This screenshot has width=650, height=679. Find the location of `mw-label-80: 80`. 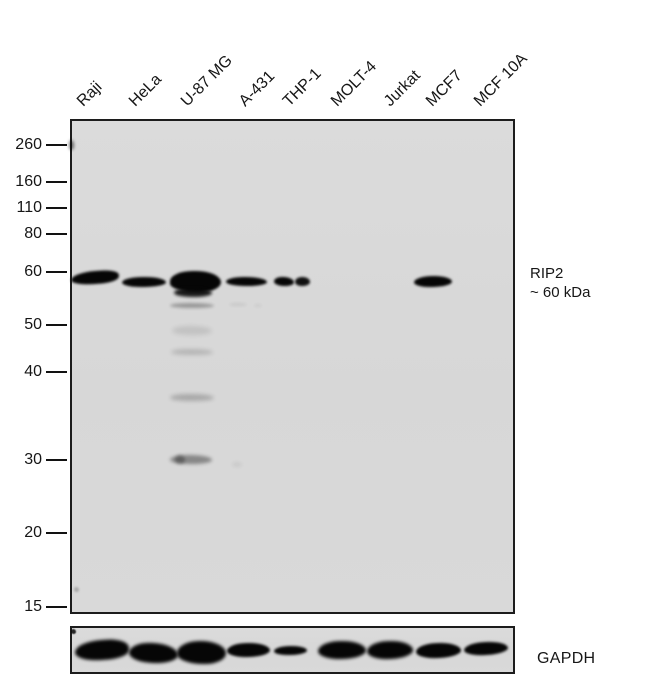

mw-label-80: 80 is located at coordinates (33, 233).